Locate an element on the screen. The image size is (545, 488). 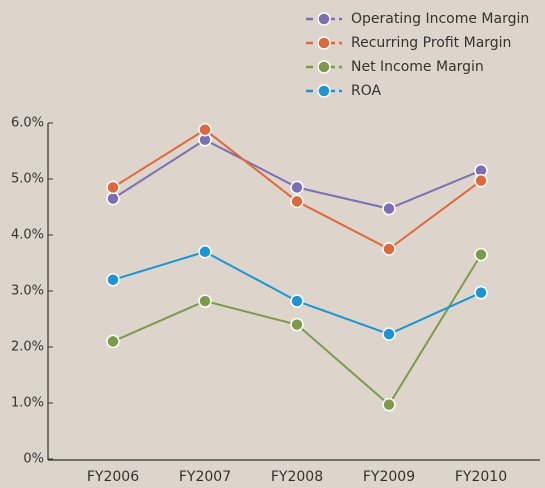
x-tick-label: FY2006 is located at coordinates (113, 477).